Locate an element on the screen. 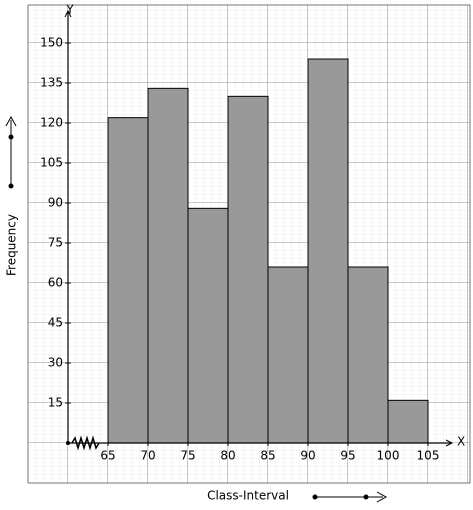  y-axis-title: Frequency is located at coordinates (12, 245).